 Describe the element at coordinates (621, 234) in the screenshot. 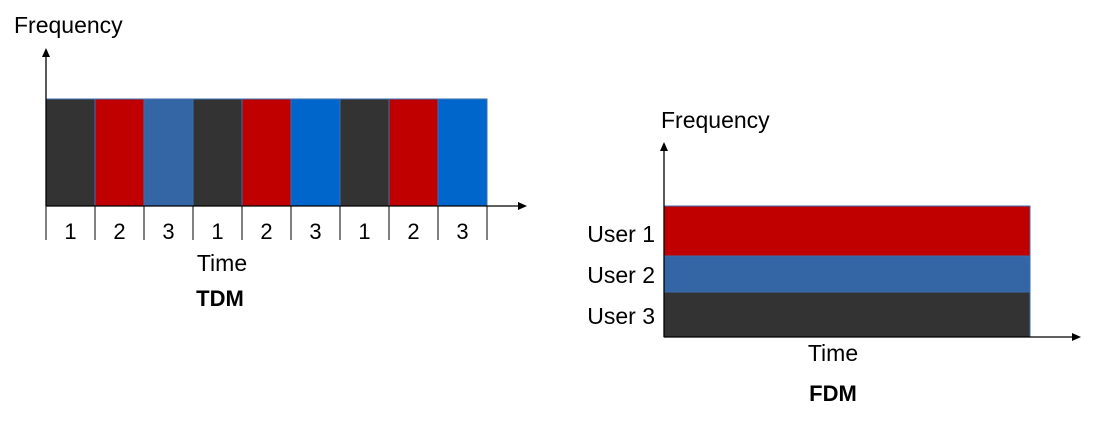

I see `fdm-band-label: User 1` at that location.